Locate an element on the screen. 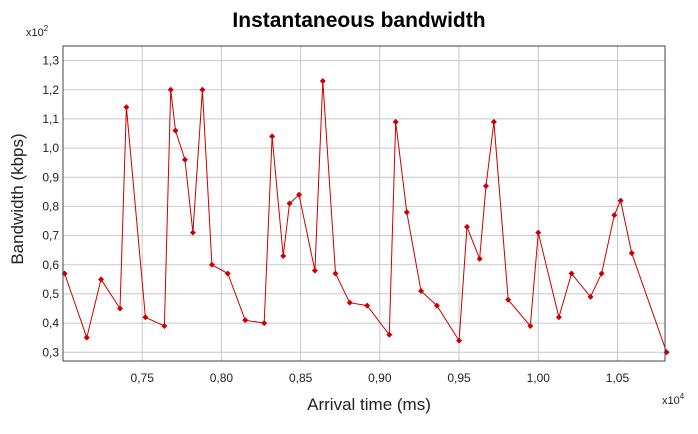 Image resolution: width=698 pixels, height=434 pixels. y-tick-label: 1,0 is located at coordinates (50, 148).